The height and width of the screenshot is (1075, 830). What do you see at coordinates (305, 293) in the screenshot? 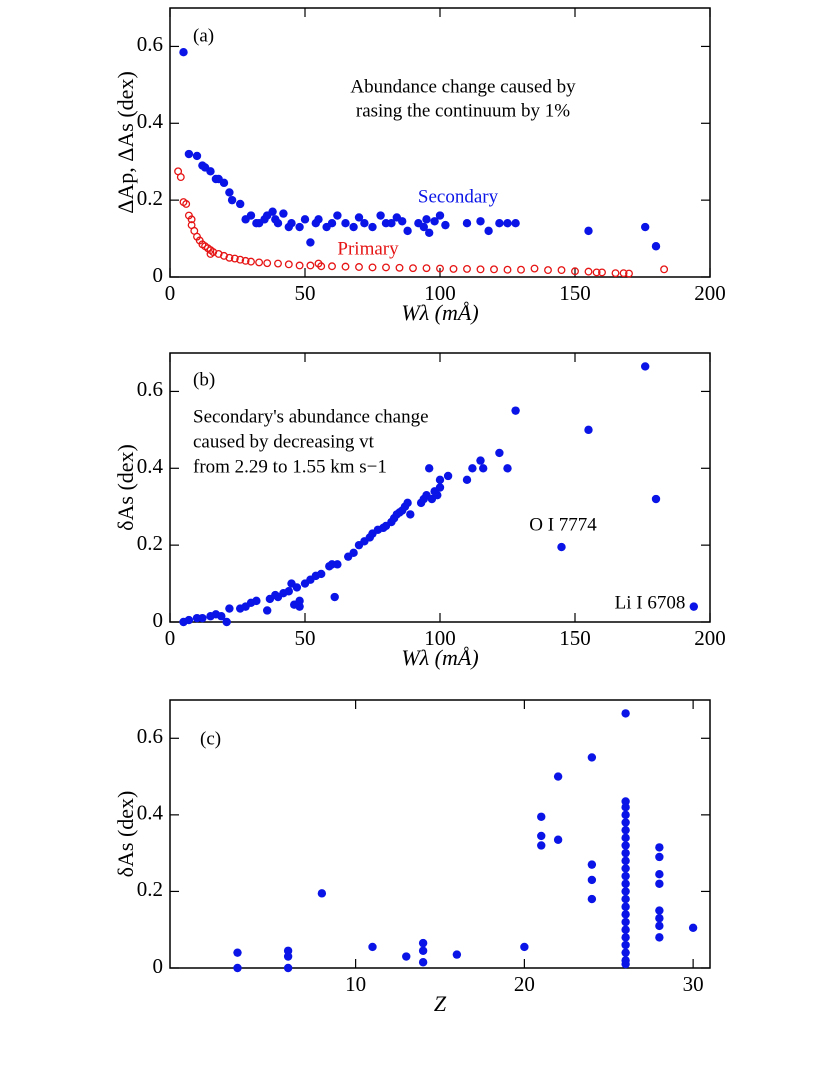
I see `x-tick-label: 50` at bounding box center [305, 293].